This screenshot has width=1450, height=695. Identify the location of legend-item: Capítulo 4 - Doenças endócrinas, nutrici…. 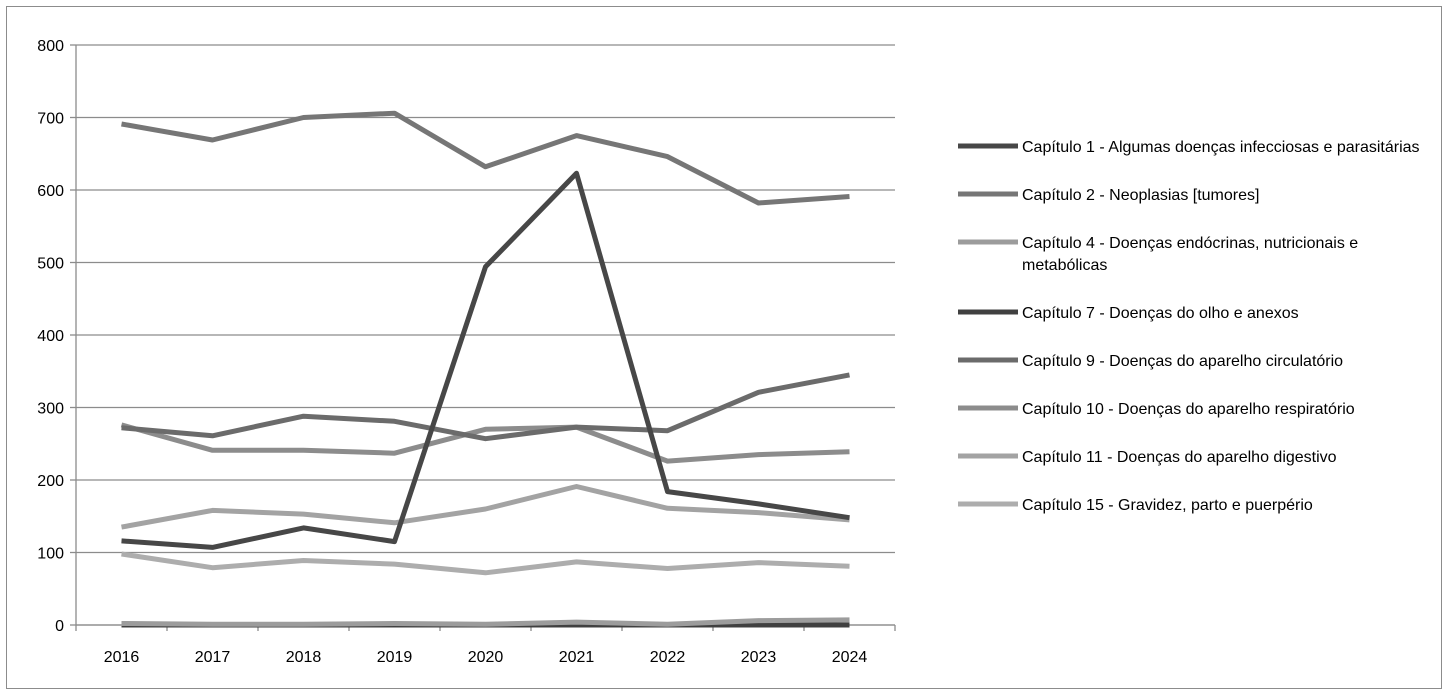
(1158, 254).